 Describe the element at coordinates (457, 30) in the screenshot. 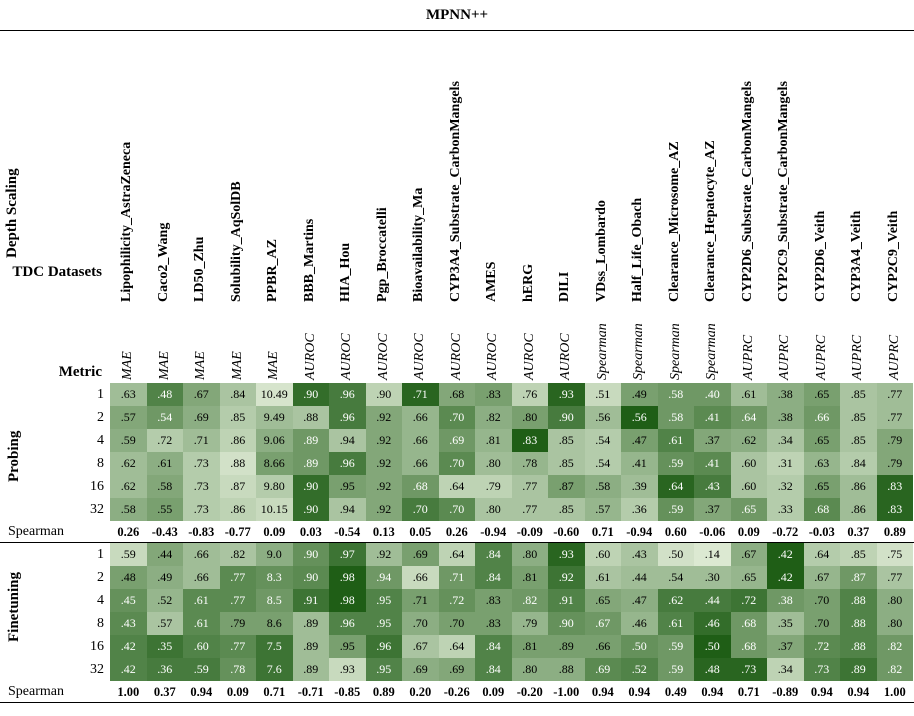

I see `top-rule` at that location.